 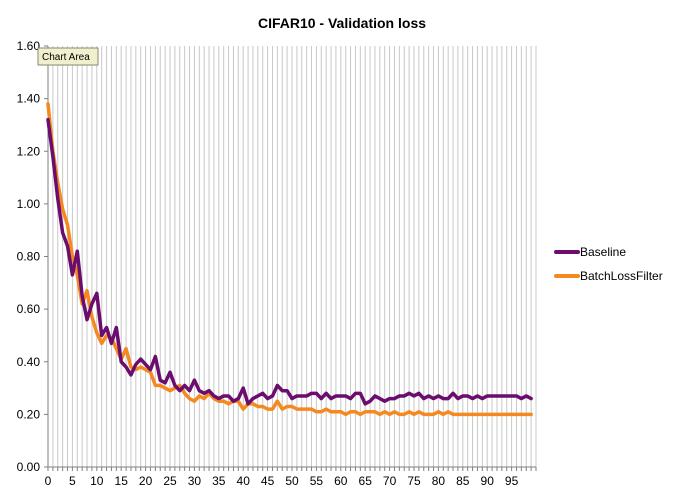 What do you see at coordinates (463, 481) in the screenshot?
I see `x-tick-label: 85` at bounding box center [463, 481].